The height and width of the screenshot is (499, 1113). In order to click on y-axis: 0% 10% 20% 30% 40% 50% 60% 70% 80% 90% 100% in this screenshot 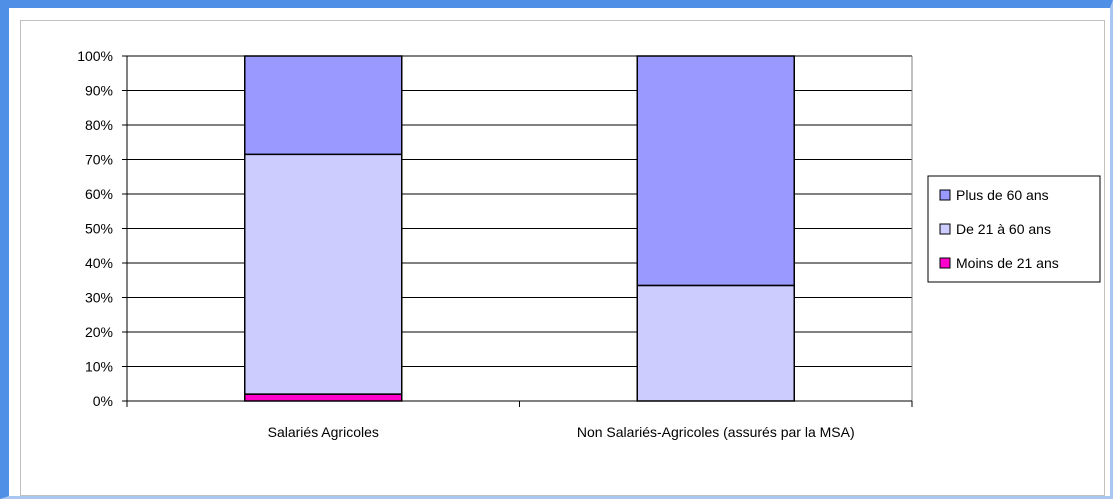, I will do `click(102, 228)`.